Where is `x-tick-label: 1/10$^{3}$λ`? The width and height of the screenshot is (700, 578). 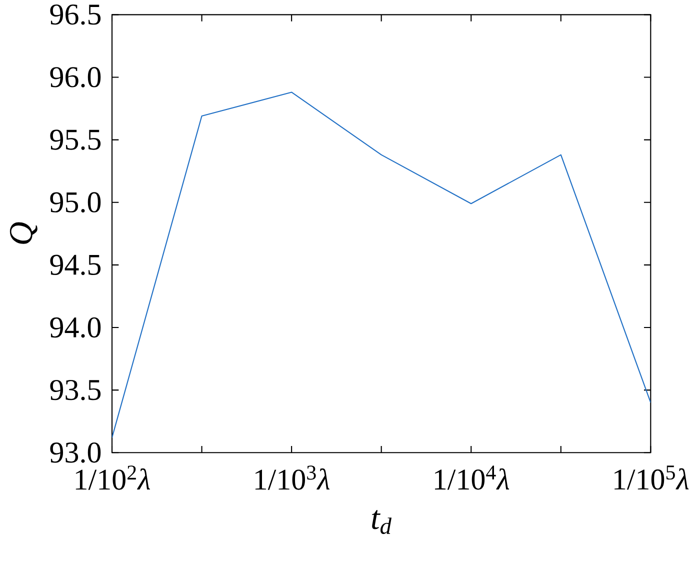
x-tick-label: 1/10$^{3}$λ is located at coordinates (292, 478).